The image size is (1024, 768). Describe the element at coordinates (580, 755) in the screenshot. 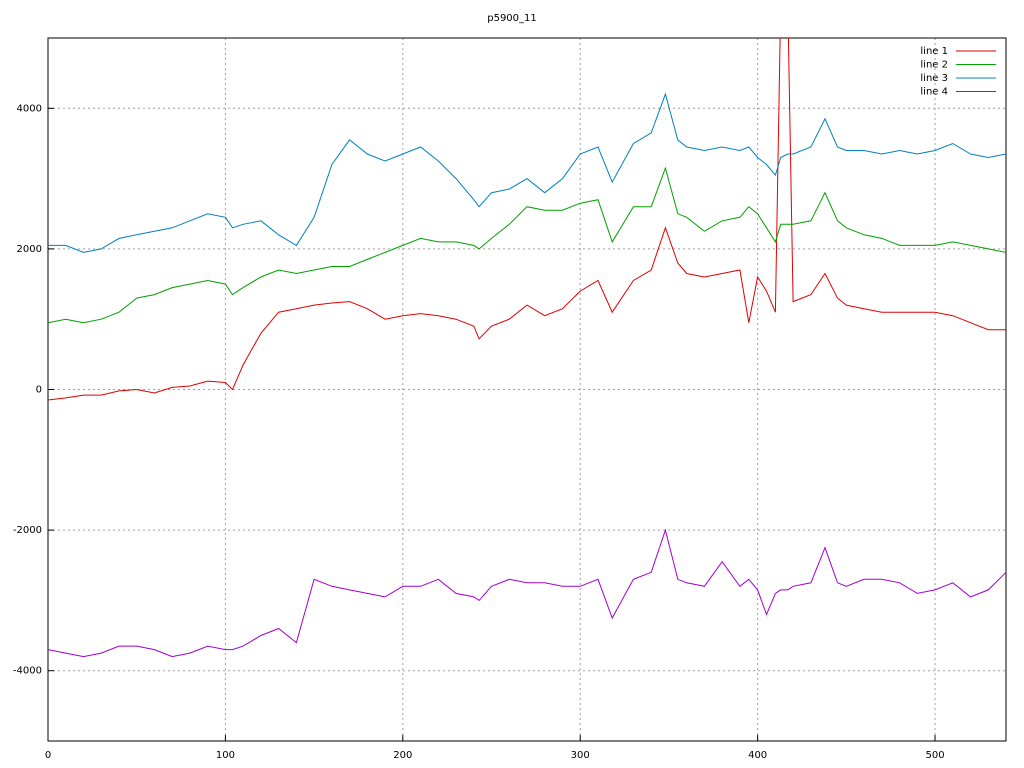

I see `x-tick-label: 300` at that location.